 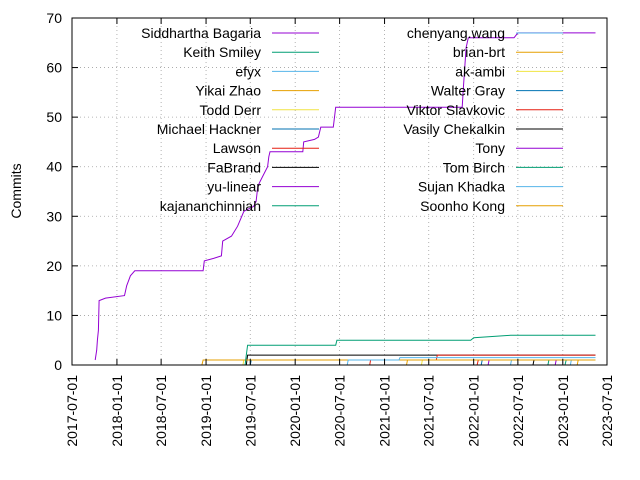 I want to click on legend-label: Michael Hackner, so click(x=209, y=129).